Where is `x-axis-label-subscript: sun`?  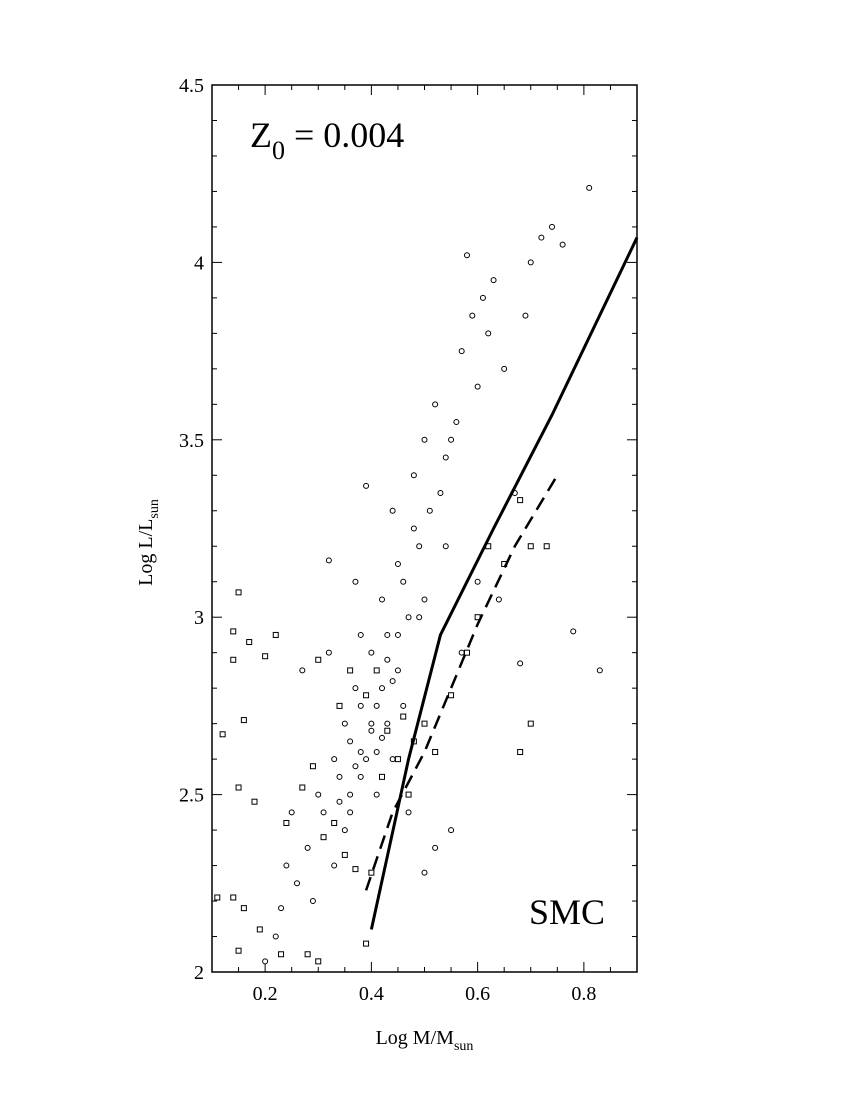 x-axis-label-subscript: sun is located at coordinates (463, 1046).